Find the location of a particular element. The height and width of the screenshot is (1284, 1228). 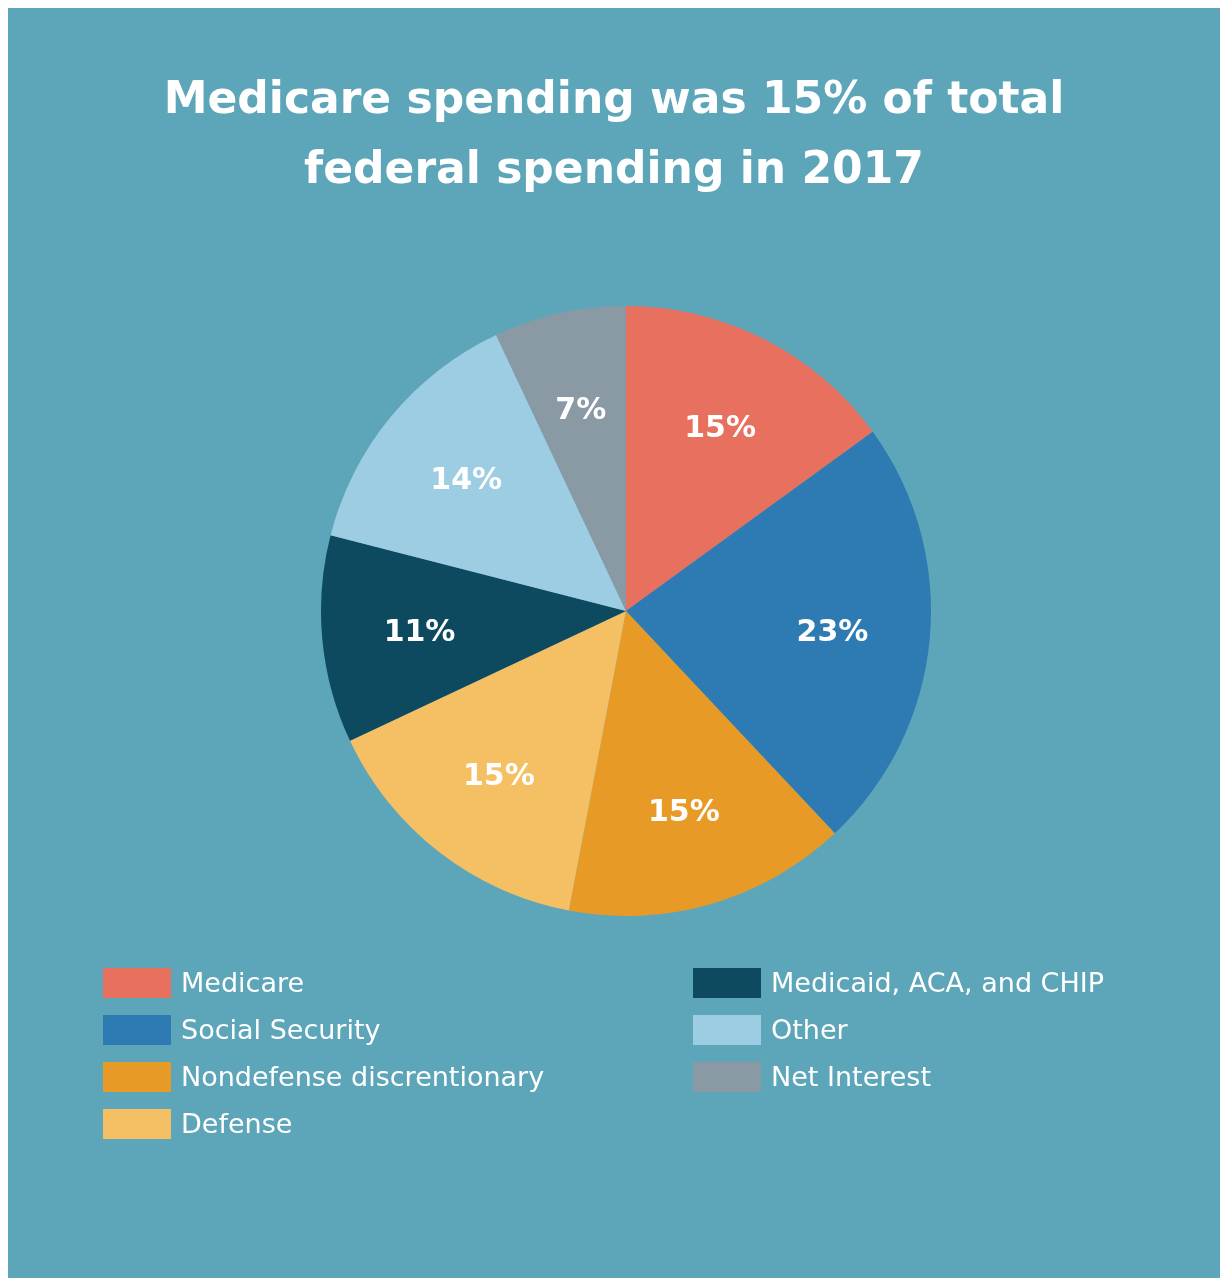

legend-label: Medicaid, ACA, and CHIP is located at coordinates (938, 983).